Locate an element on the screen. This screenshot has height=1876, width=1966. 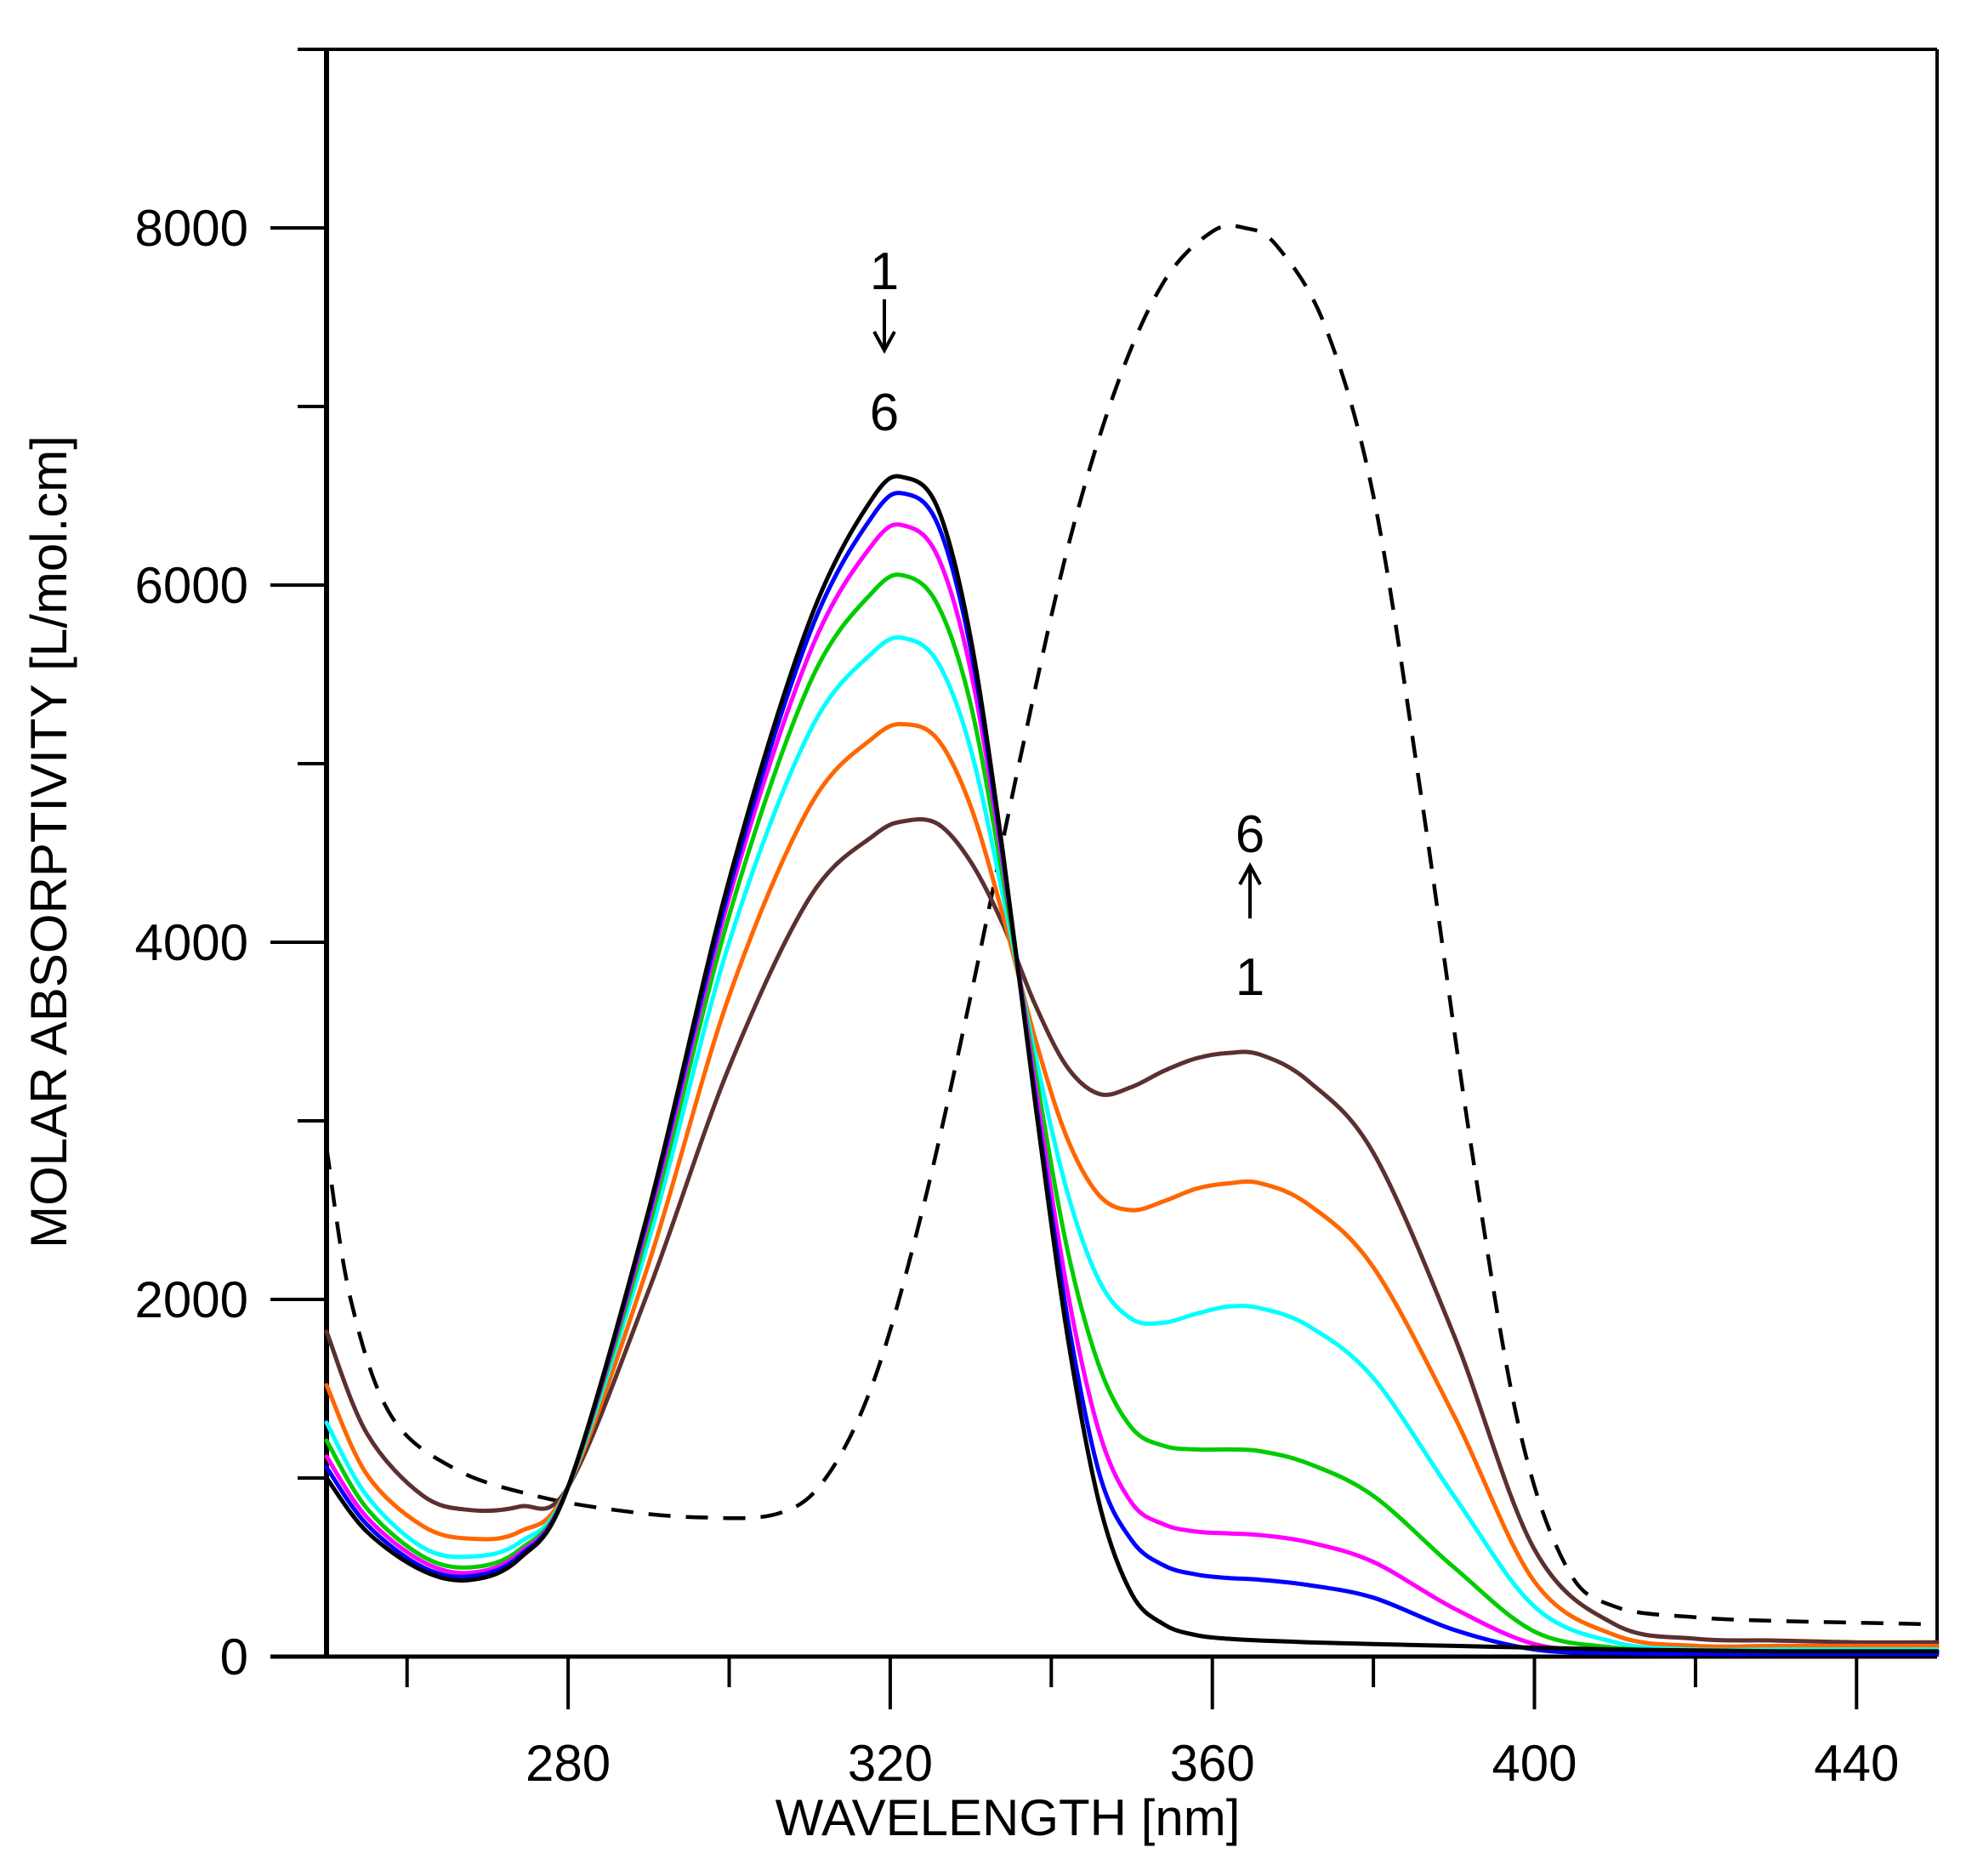
y-axis-label: MOLAR ABSORPTIVITY [L/mol.cm] is located at coordinates (48, 841).